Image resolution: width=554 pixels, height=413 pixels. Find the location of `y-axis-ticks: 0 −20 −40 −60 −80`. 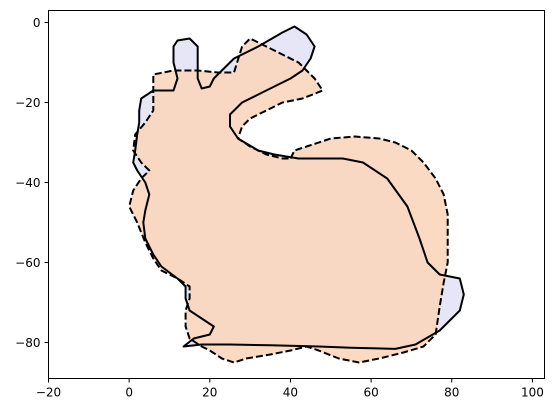

y-axis-ticks: 0 −20 −40 −60 −80 is located at coordinates (32, 183).